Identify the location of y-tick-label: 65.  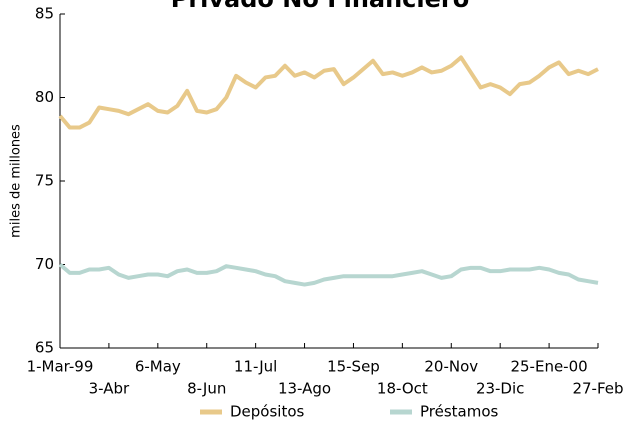
(44, 348).